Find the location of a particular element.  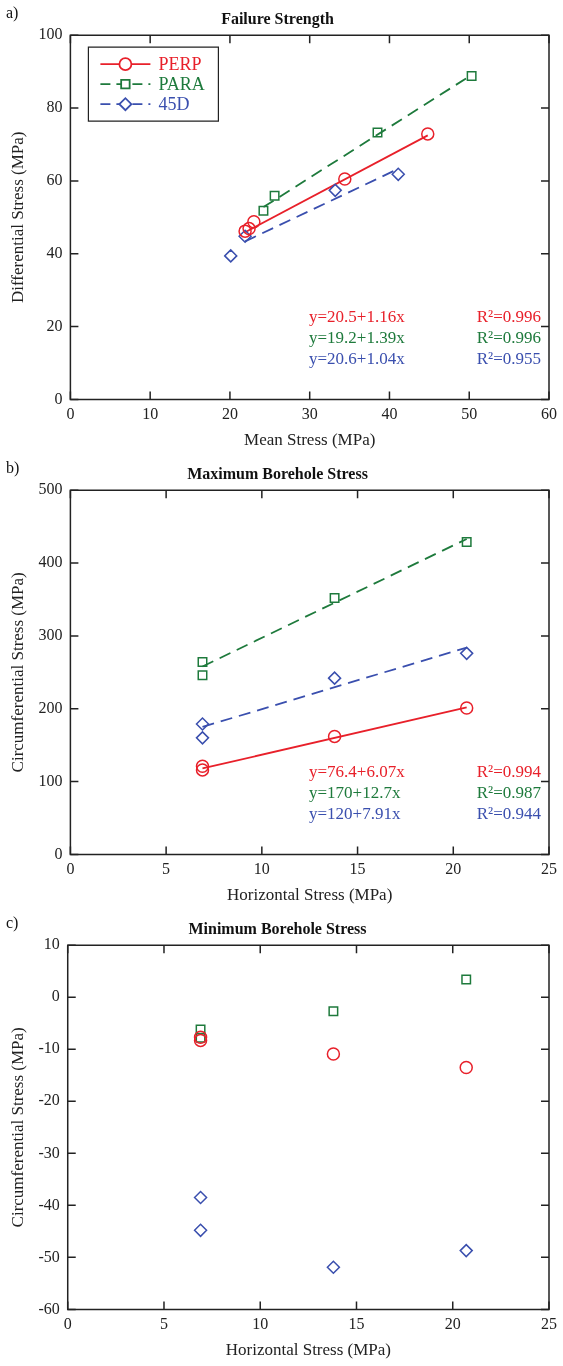

legend-label: 45D is located at coordinates (174, 103).